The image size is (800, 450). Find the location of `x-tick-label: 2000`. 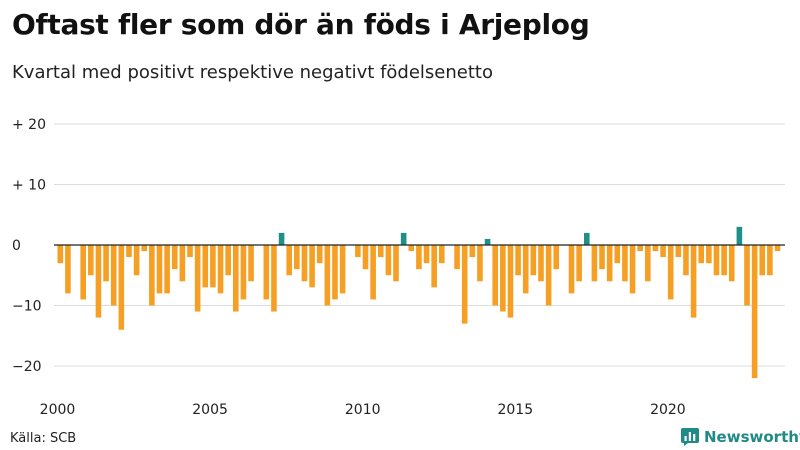

x-tick-label: 2000 is located at coordinates (58, 410).